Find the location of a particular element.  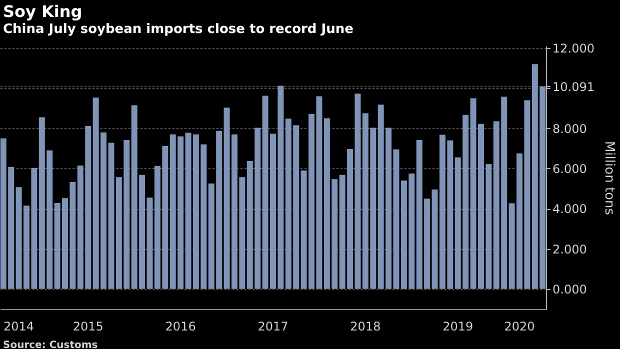

y-tick-label: 2.000 is located at coordinates (569, 249).